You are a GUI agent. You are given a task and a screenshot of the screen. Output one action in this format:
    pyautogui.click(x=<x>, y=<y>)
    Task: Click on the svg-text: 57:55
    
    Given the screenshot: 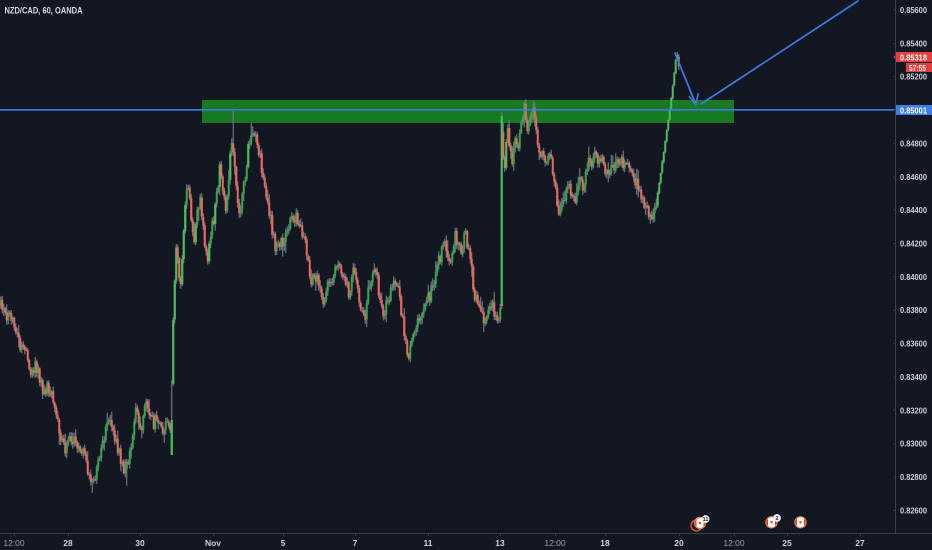 What is the action you would take?
    pyautogui.click(x=917, y=68)
    